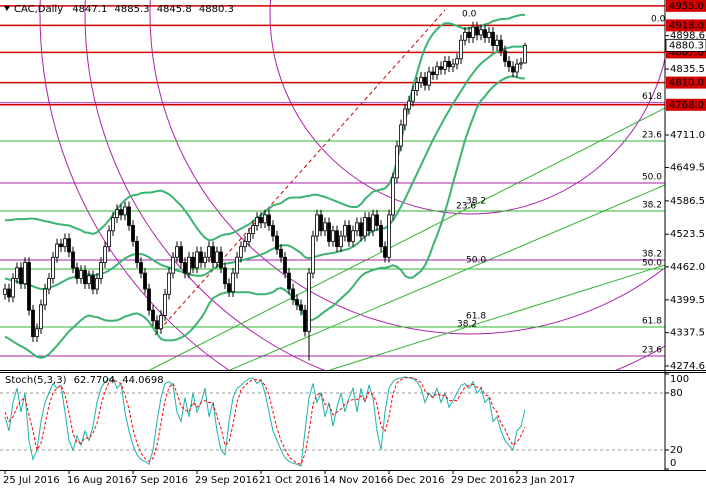  I want to click on stoch-d-value: 44.0698, so click(142, 380).